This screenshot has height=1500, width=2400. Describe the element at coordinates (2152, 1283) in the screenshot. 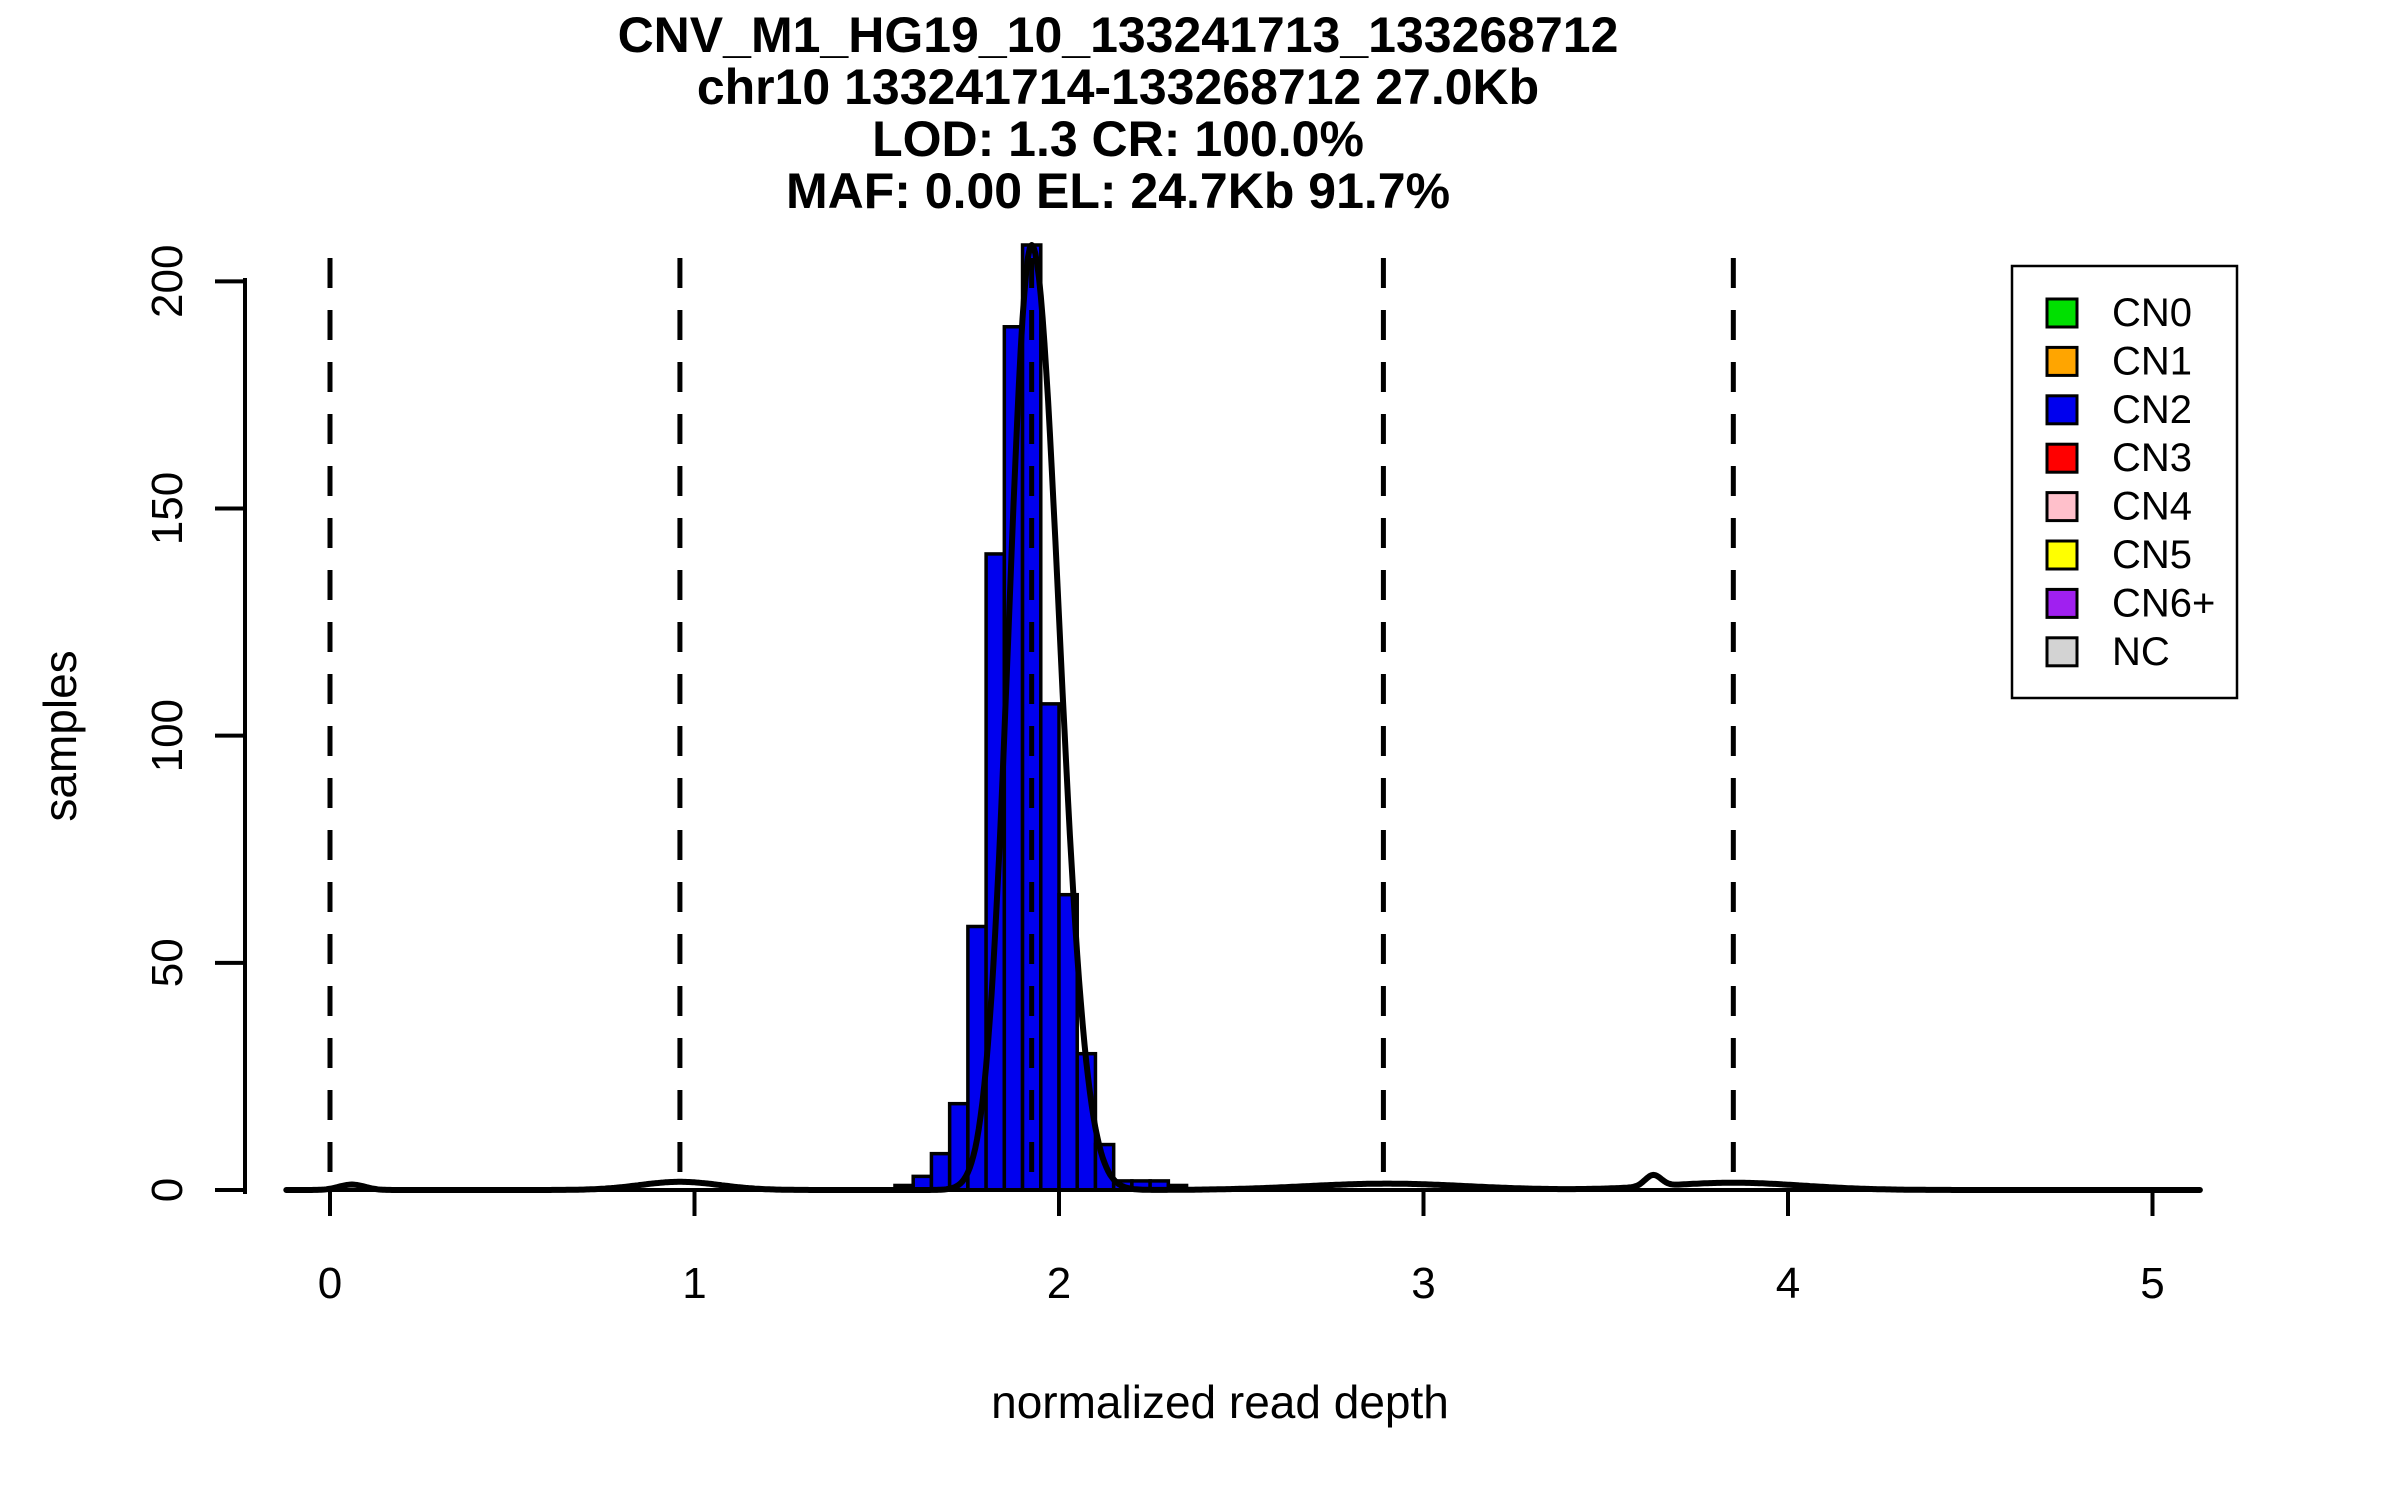

I see `x-tick-label: 5` at that location.